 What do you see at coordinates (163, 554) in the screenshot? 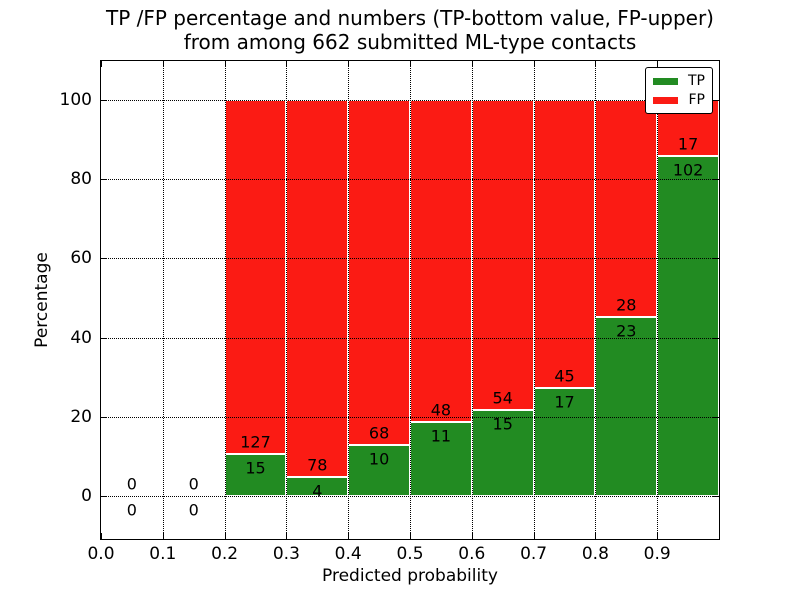
I see `x-tick-label: 0.1` at bounding box center [163, 554].